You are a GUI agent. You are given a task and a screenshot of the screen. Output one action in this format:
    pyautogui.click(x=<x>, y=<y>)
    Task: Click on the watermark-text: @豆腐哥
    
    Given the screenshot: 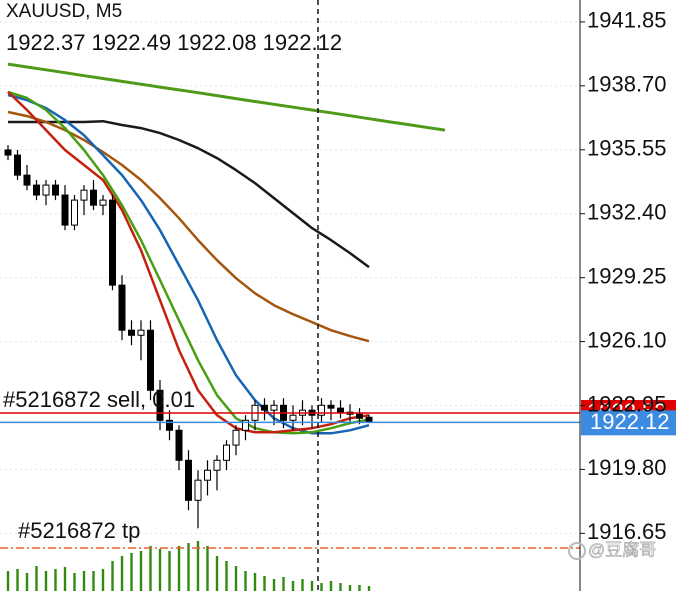 What is the action you would take?
    pyautogui.click(x=622, y=549)
    